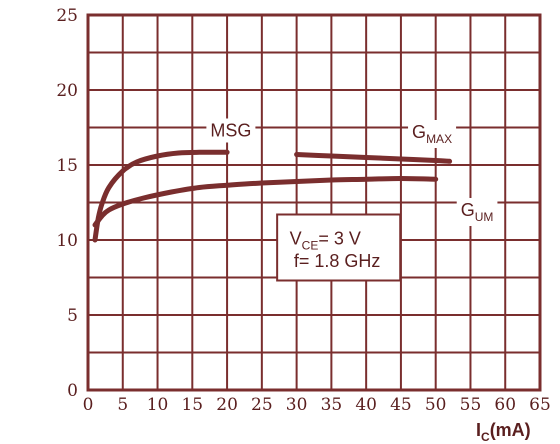 The width and height of the screenshot is (560, 444). Describe the element at coordinates (332, 405) in the screenshot. I see `x-tick-label-35: 35` at that location.